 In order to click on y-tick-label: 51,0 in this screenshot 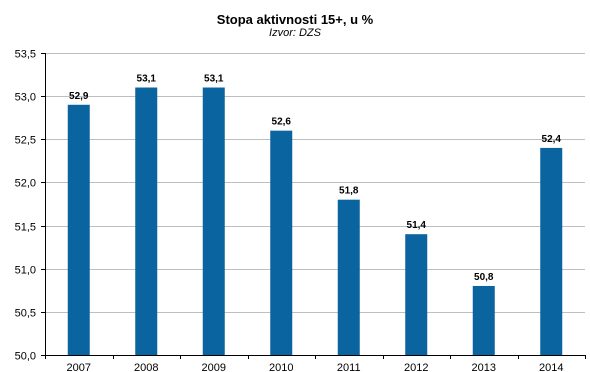, I will do `click(25, 271)`.